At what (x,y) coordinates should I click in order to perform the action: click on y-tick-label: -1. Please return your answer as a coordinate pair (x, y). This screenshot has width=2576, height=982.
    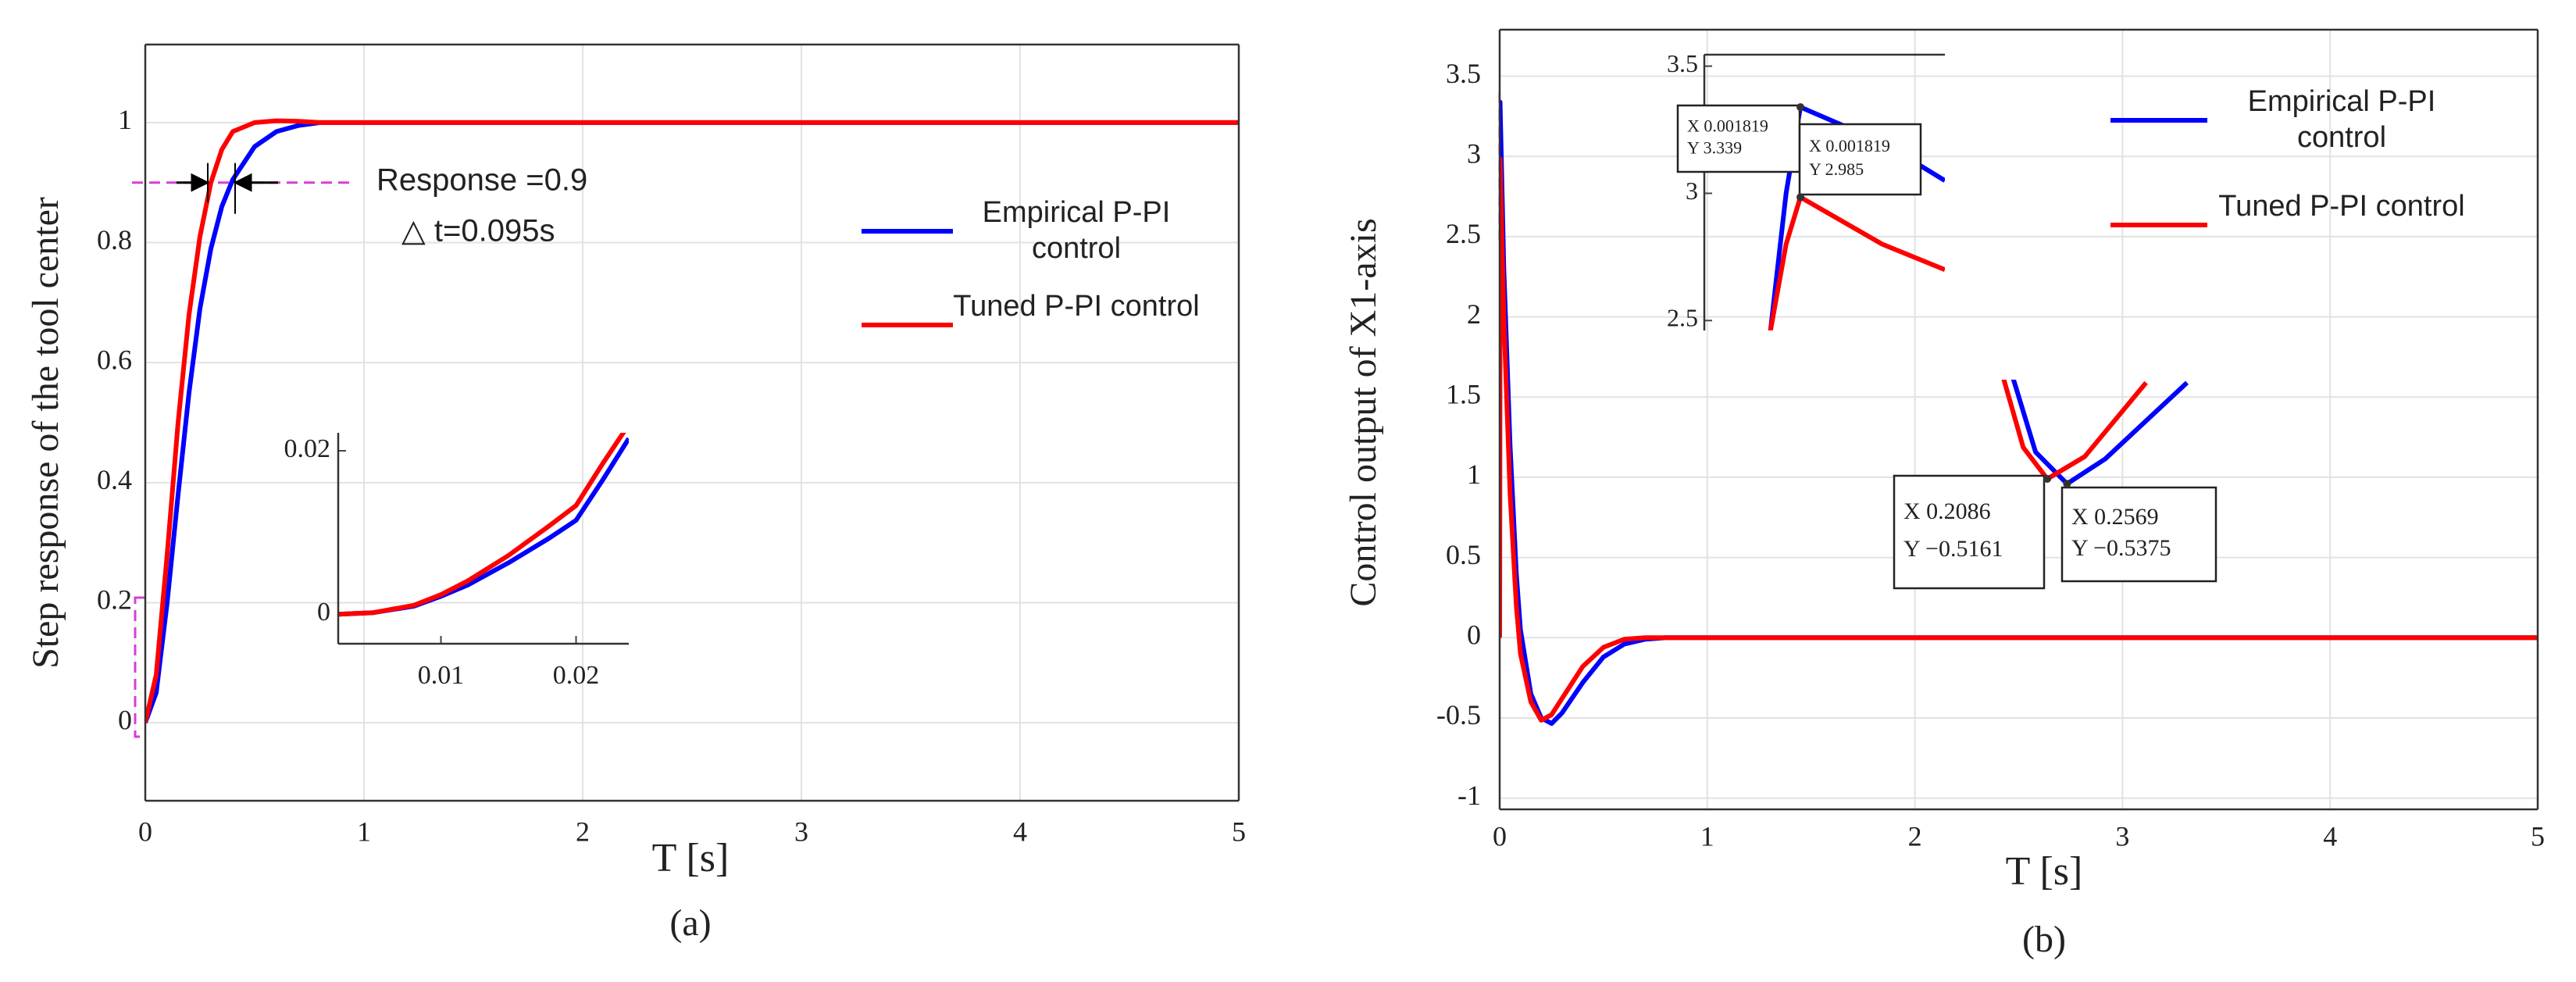
    Looking at the image, I should click on (1469, 795).